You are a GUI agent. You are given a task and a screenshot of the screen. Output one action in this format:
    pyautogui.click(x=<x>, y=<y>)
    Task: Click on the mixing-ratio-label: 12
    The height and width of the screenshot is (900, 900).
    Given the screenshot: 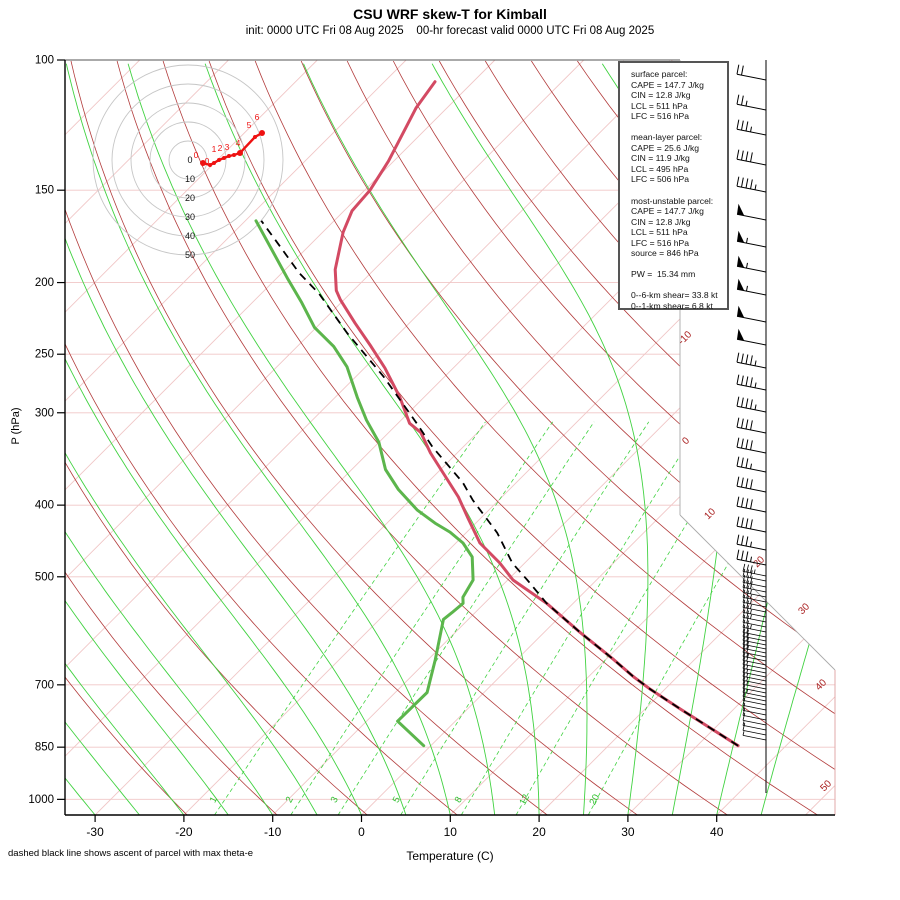 What is the action you would take?
    pyautogui.click(x=524, y=800)
    